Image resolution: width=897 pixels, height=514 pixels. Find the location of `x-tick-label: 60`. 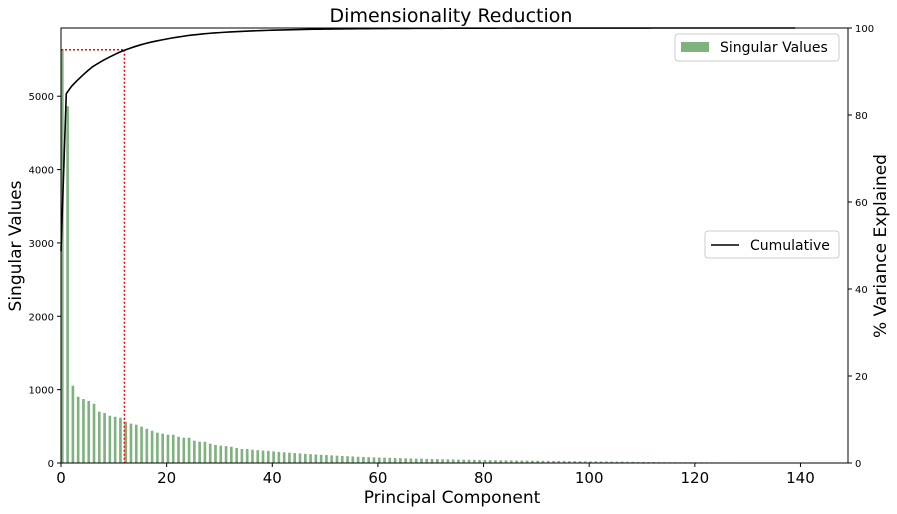

x-tick-label: 60 is located at coordinates (377, 478).